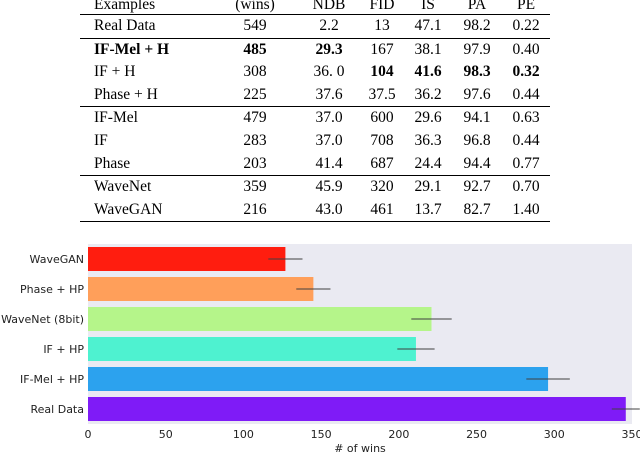 This screenshot has height=454, width=640. I want to click on table-cell: 36.3, so click(428, 140).